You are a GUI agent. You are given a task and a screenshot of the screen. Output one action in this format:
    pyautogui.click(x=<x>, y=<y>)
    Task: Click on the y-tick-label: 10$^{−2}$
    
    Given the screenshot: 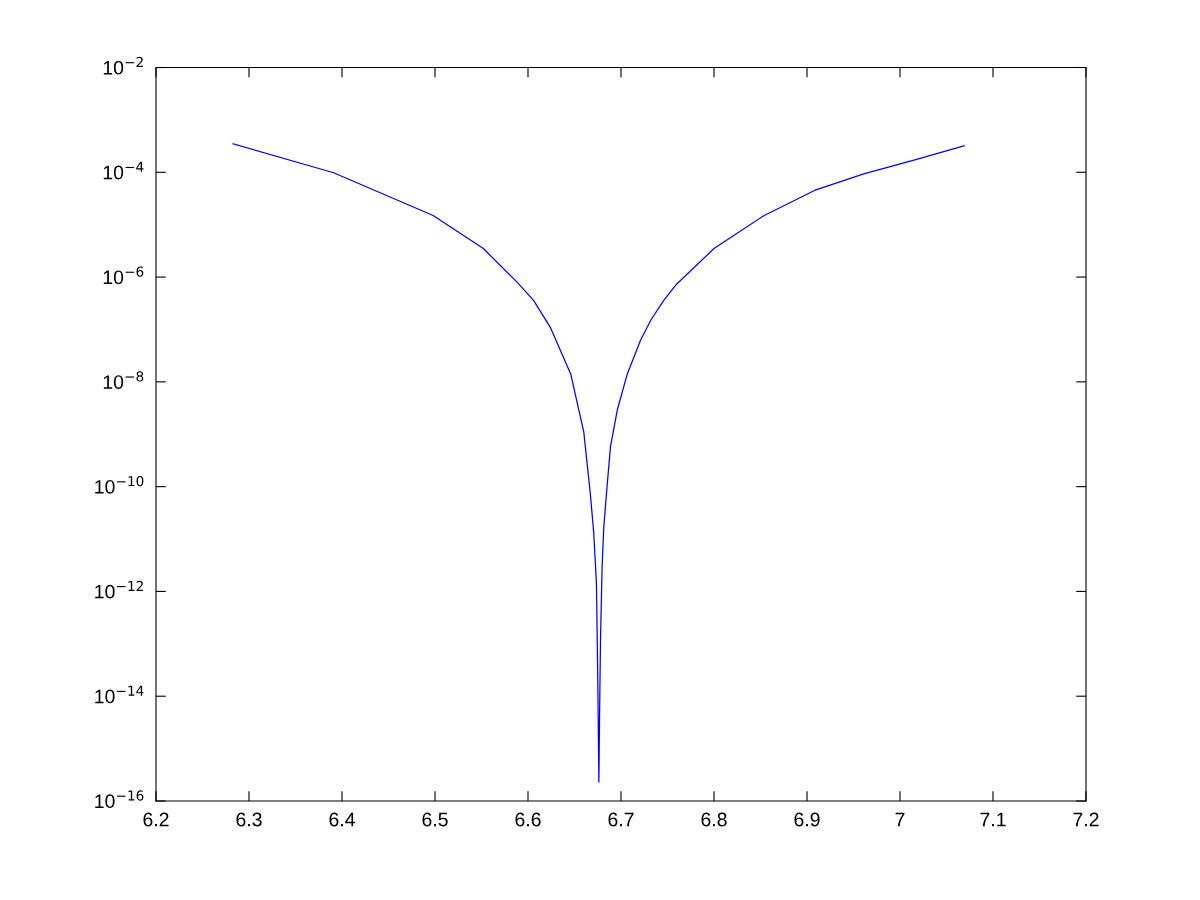 What is the action you would take?
    pyautogui.click(x=123, y=65)
    